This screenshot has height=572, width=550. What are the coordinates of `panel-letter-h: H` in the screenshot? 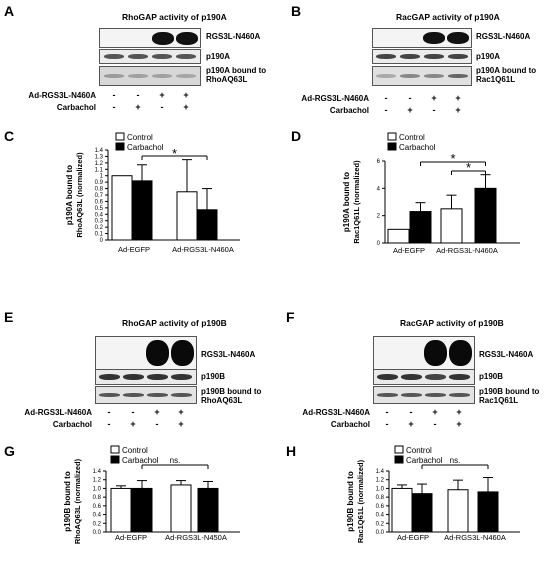 It's located at (291, 451).